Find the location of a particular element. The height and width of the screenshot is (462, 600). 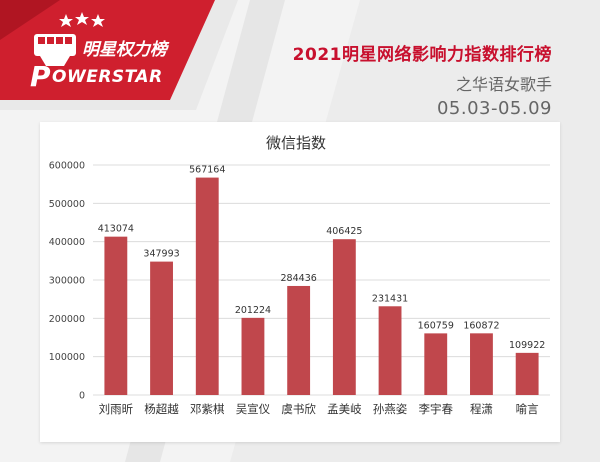

date-range: 05.03-05.09 is located at coordinates (494, 108).